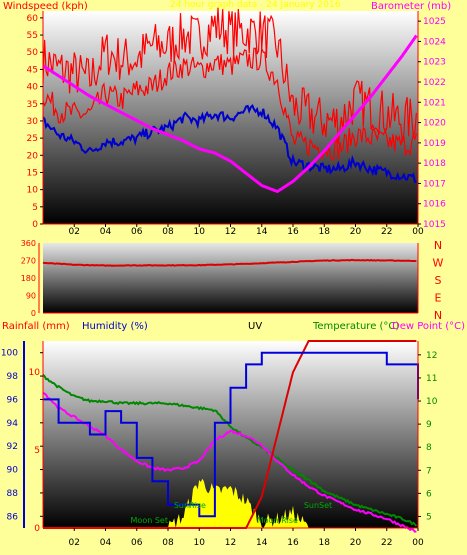 The image size is (467, 555). I want to click on y-tick-label-windspeed: 45, so click(32, 70).